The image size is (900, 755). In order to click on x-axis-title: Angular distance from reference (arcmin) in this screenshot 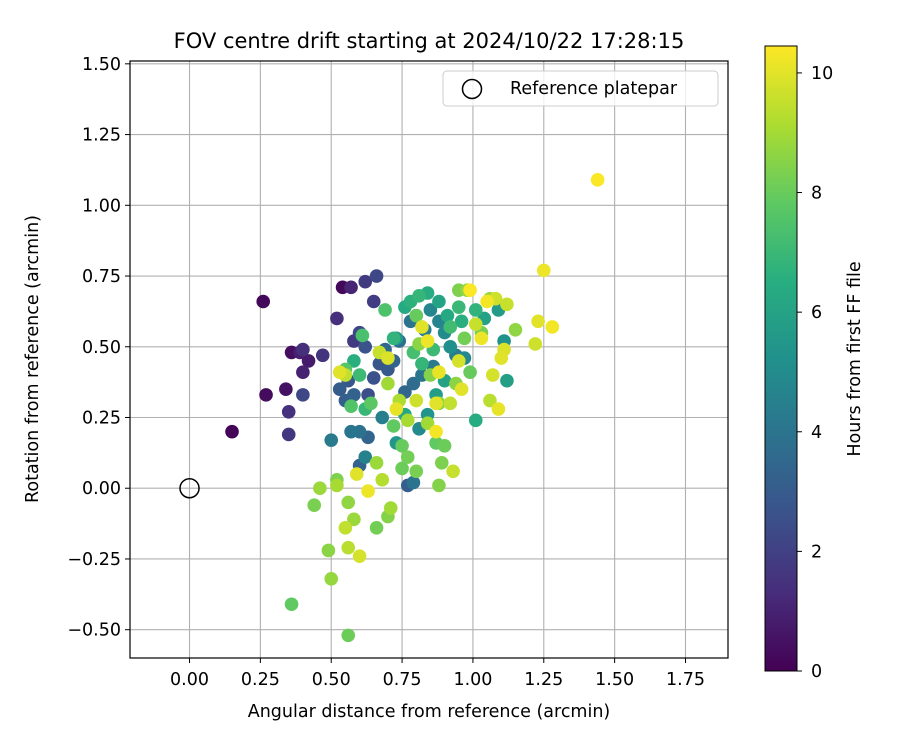, I will do `click(429, 712)`.